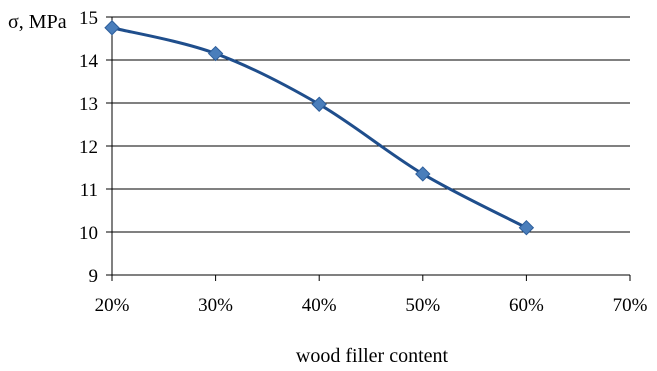 The image size is (657, 371). What do you see at coordinates (88, 147) in the screenshot?
I see `y-tick-label: 12` at bounding box center [88, 147].